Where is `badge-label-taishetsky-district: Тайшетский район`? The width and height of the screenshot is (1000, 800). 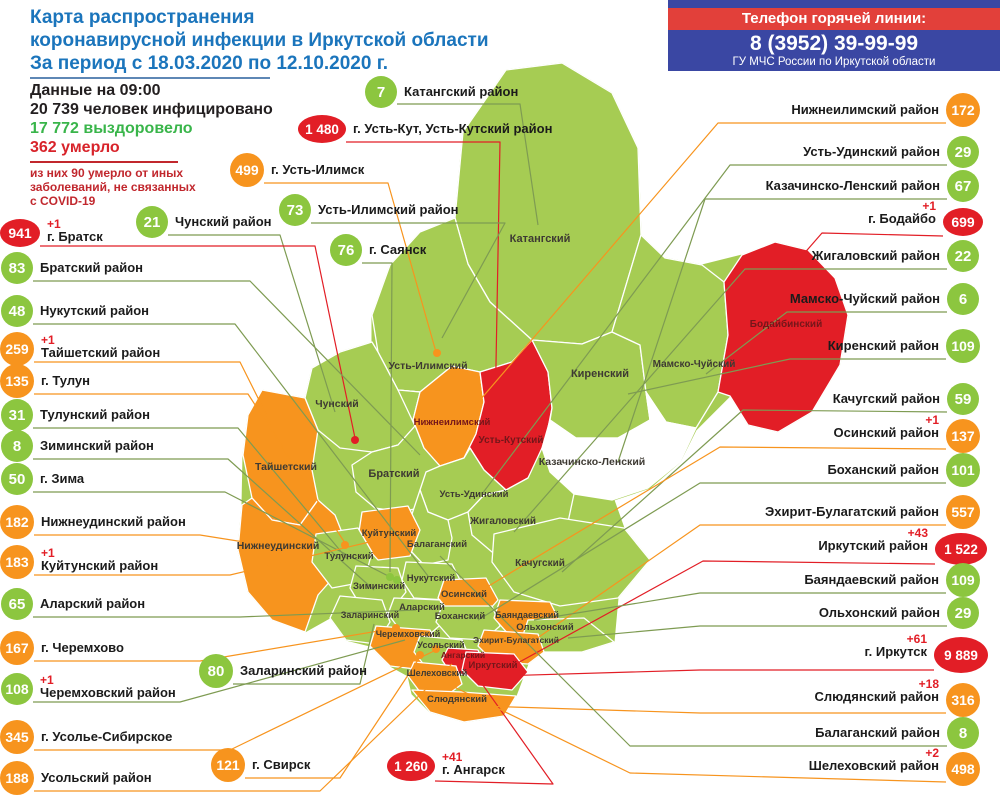
badge-label-taishetsky-district: Тайшетский район is located at coordinates (101, 352).